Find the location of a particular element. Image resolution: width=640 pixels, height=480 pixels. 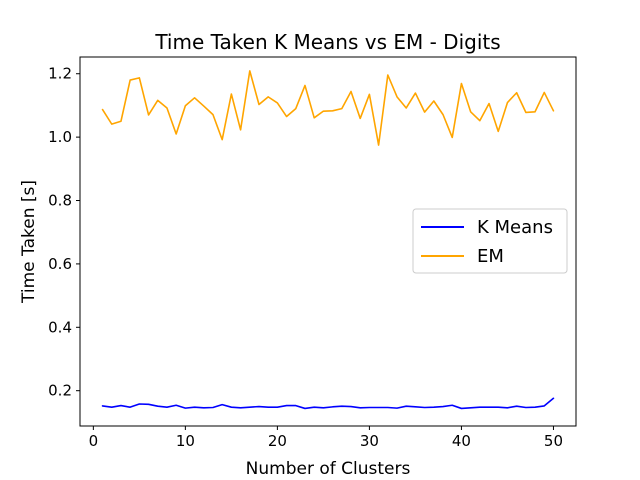

x-tick-label: 10 is located at coordinates (185, 441).